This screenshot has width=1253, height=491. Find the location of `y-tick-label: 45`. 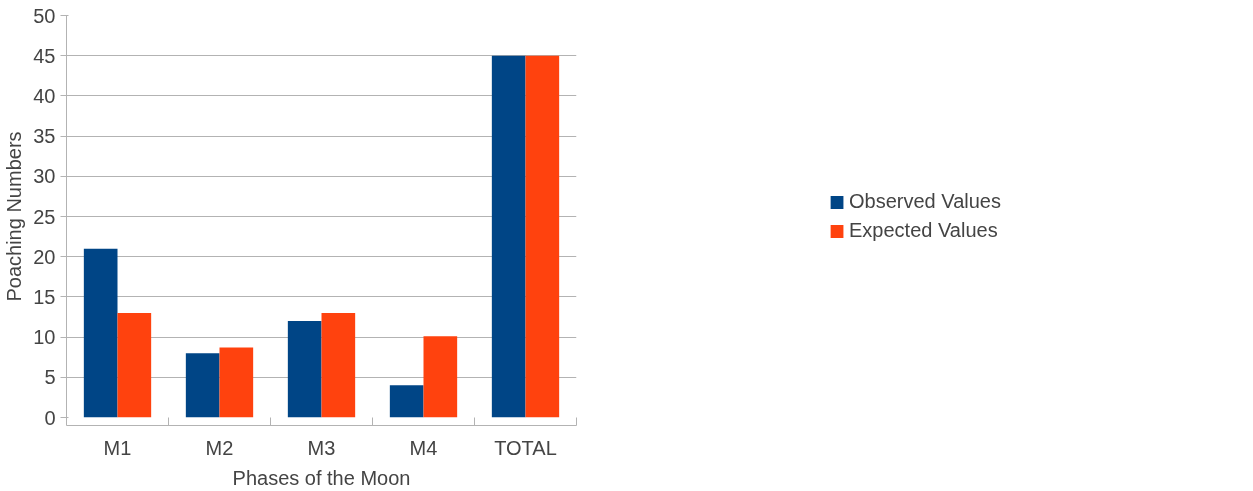

y-tick-label: 45 is located at coordinates (44, 55).